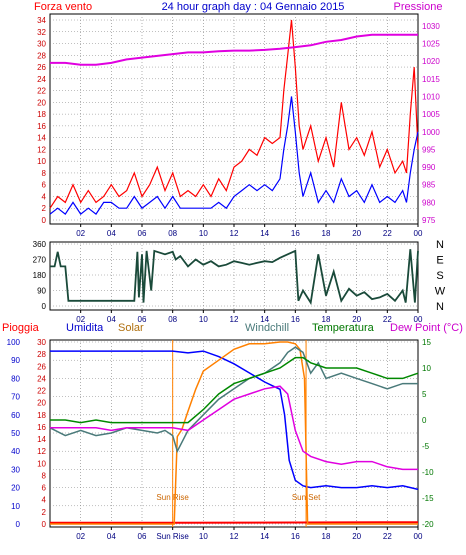 The image size is (466, 555). Describe the element at coordinates (15, 360) in the screenshot. I see `y-humidity-tick-label: 90` at that location.